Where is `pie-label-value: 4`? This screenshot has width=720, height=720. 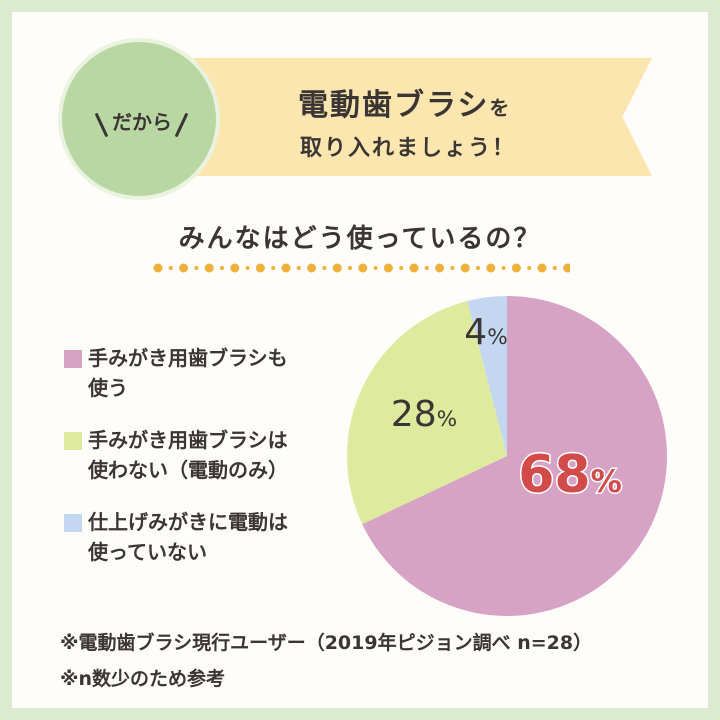 pie-label-value: 4 is located at coordinates (475, 332).